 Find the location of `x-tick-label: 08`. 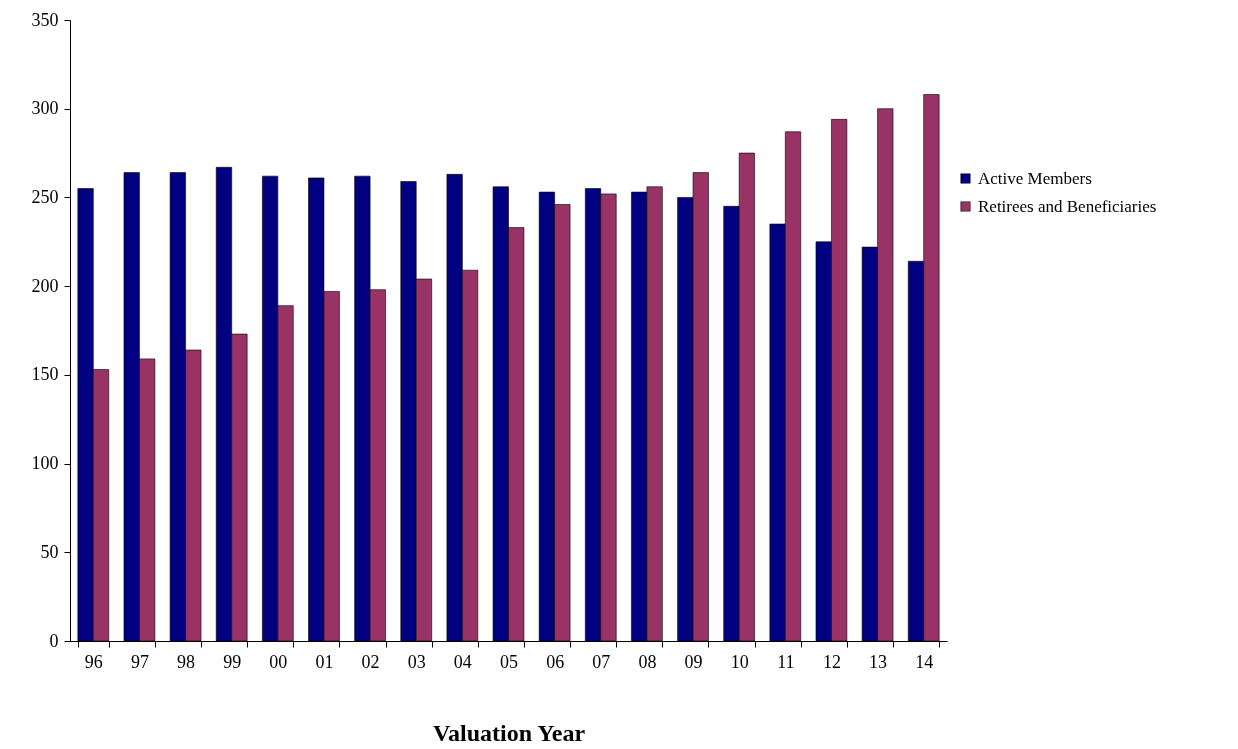

x-tick-label: 08 is located at coordinates (647, 661).